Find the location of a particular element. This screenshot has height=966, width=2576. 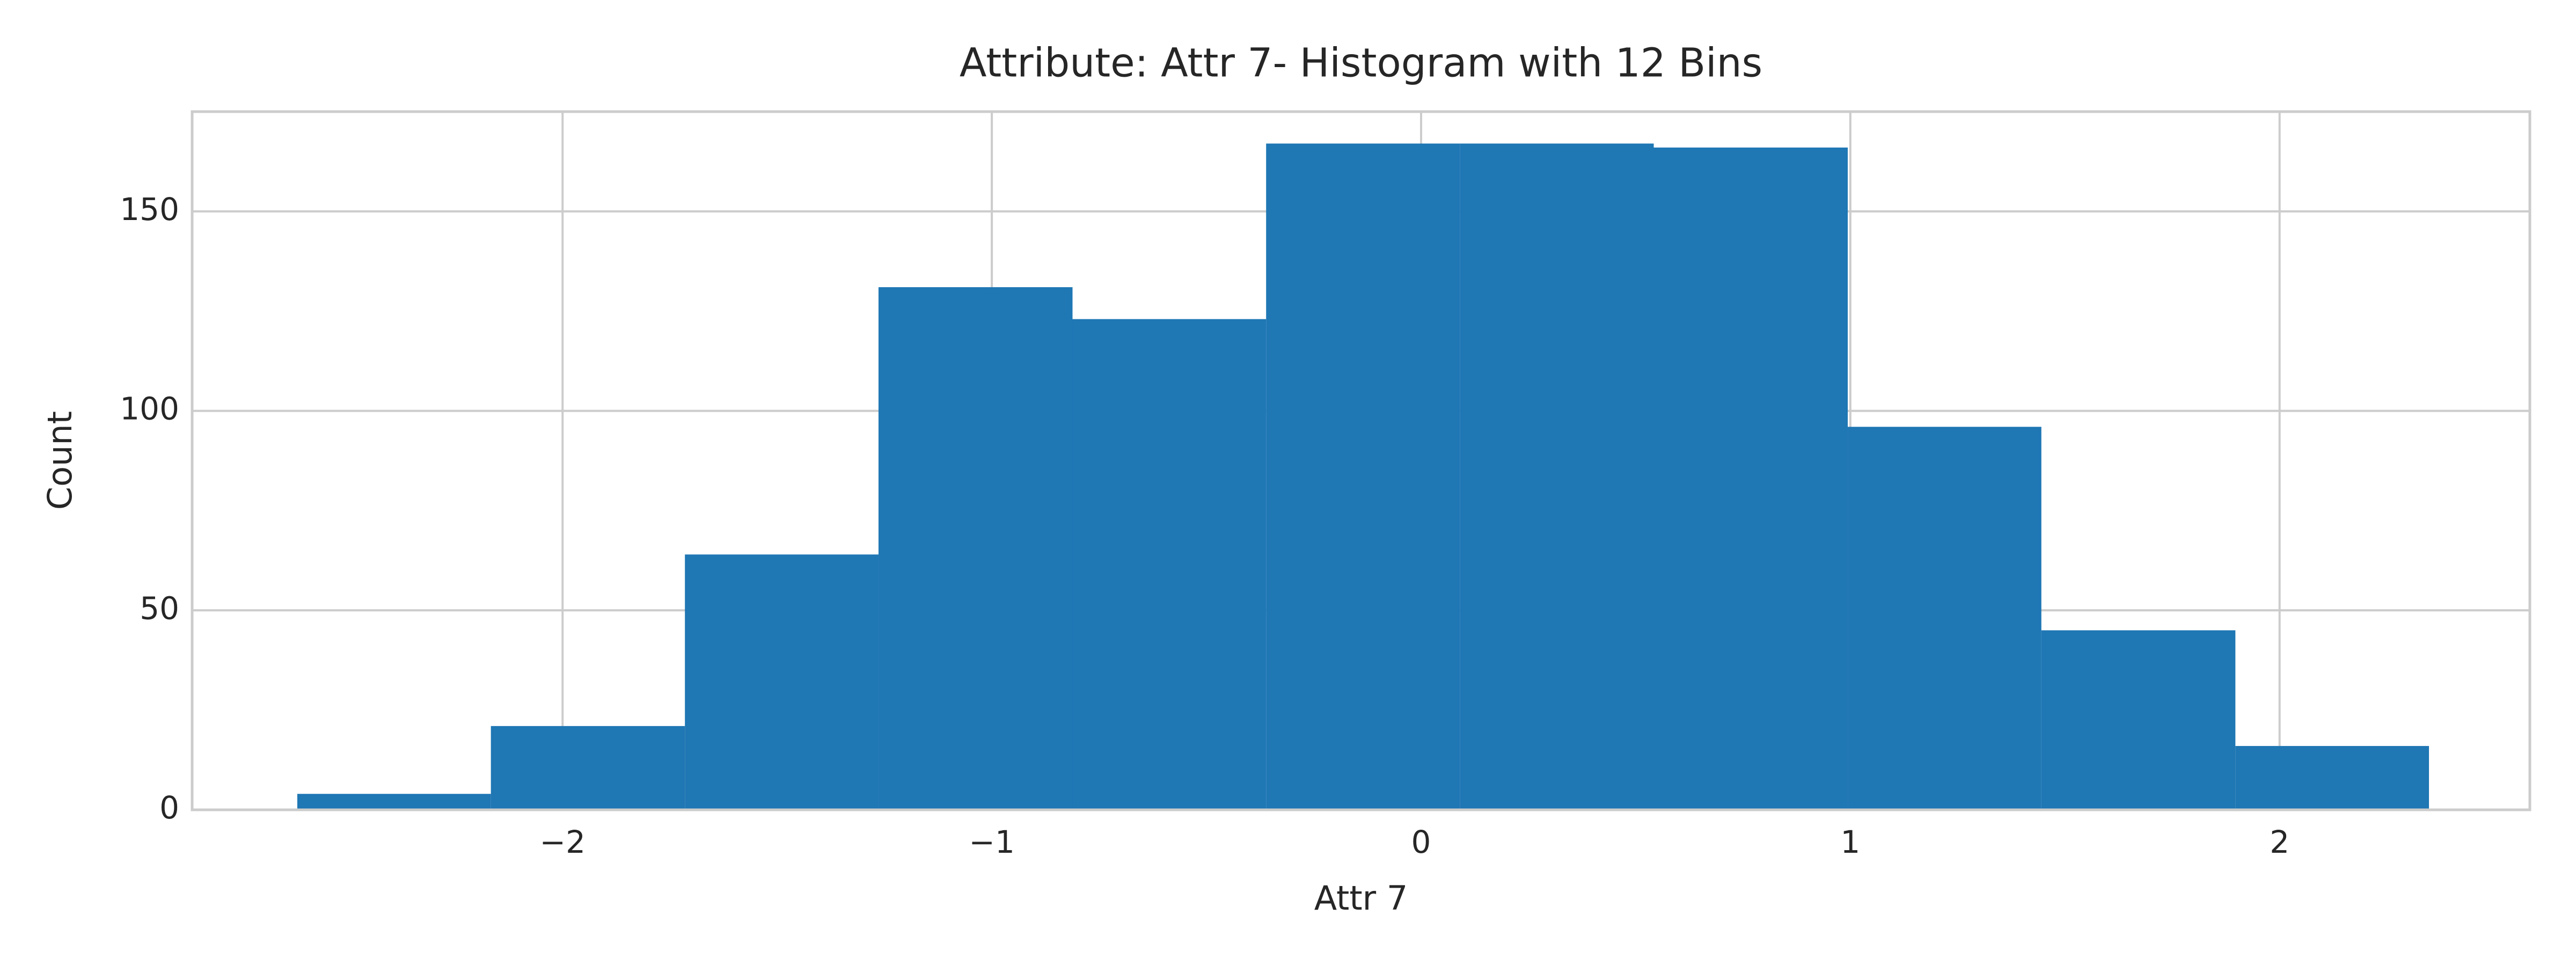

y-tick-label: 0 is located at coordinates (169, 807).